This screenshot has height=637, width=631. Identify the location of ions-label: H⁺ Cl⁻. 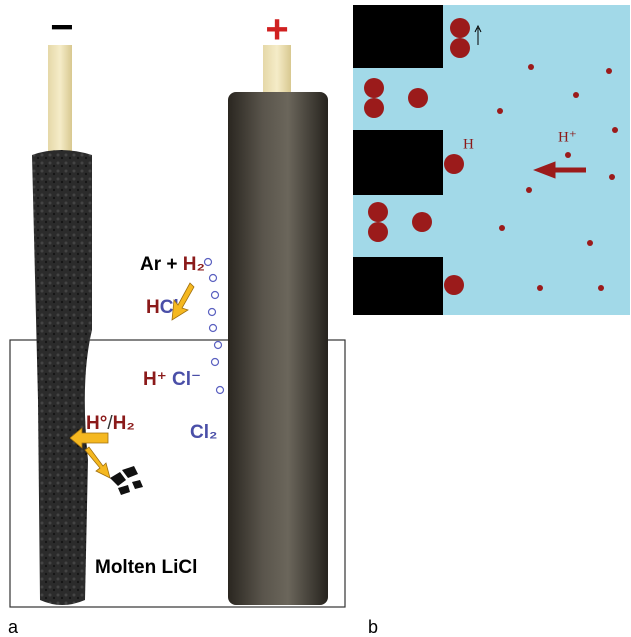
(172, 379).